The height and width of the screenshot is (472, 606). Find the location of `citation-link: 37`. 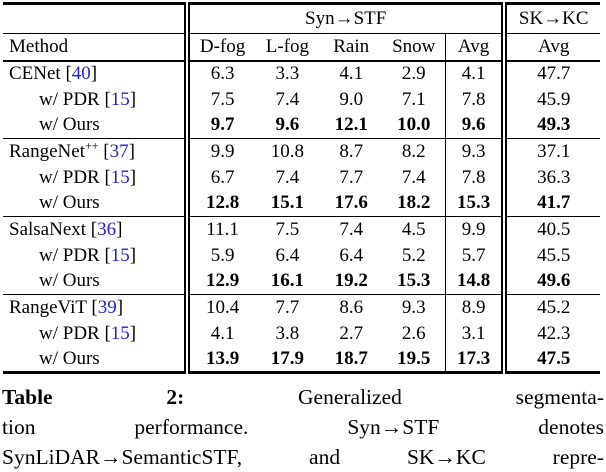

citation-link: 37 is located at coordinates (119, 151).